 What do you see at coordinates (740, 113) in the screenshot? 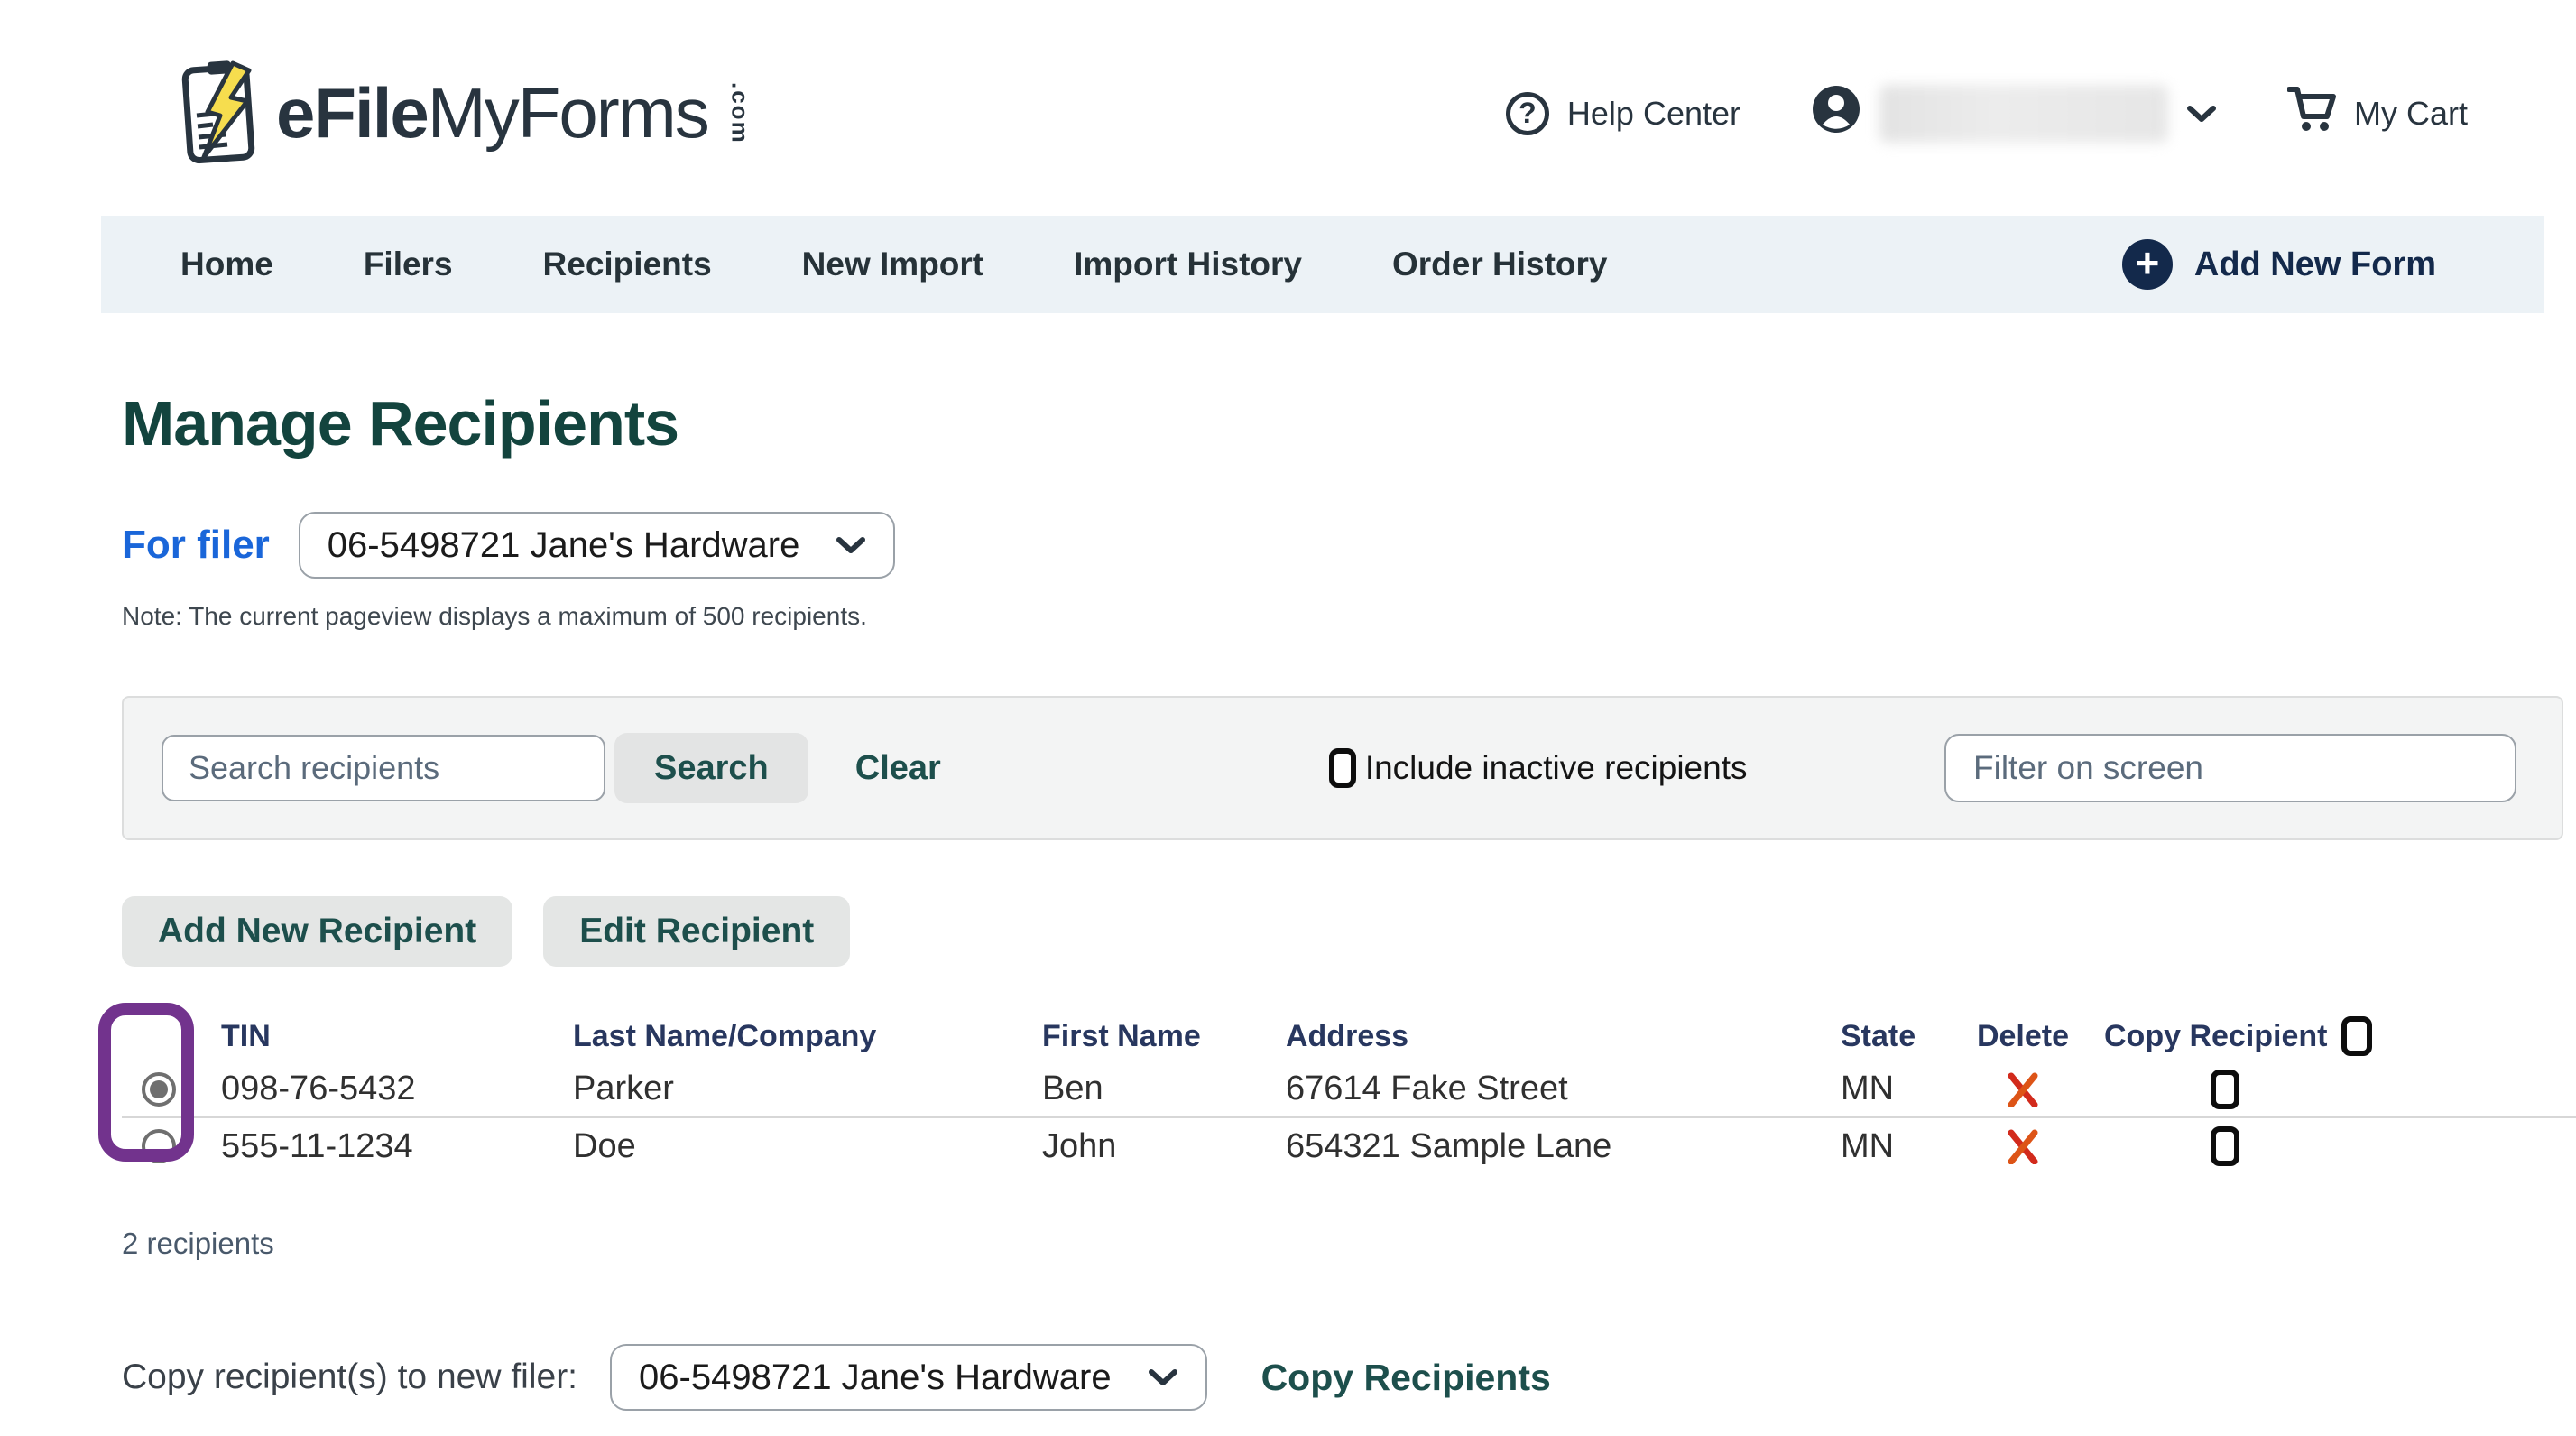
I see `brand-suffix-text: .com` at bounding box center [740, 113].